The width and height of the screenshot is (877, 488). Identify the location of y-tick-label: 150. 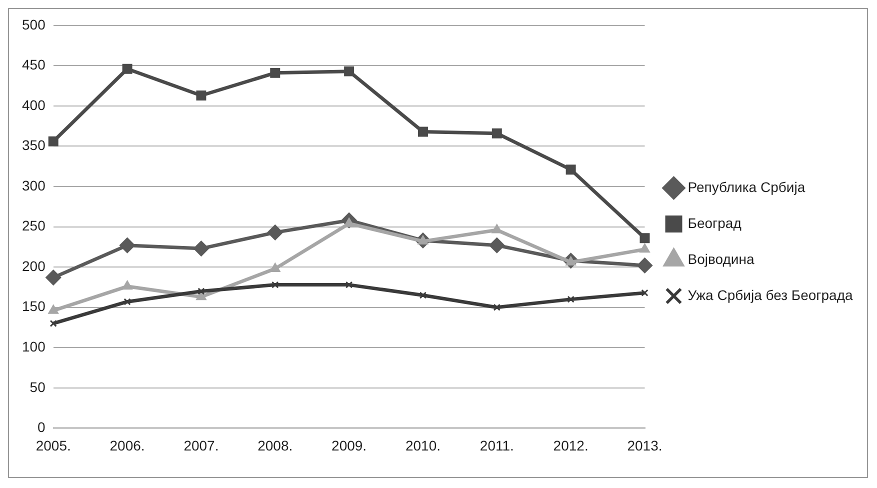
(34, 306).